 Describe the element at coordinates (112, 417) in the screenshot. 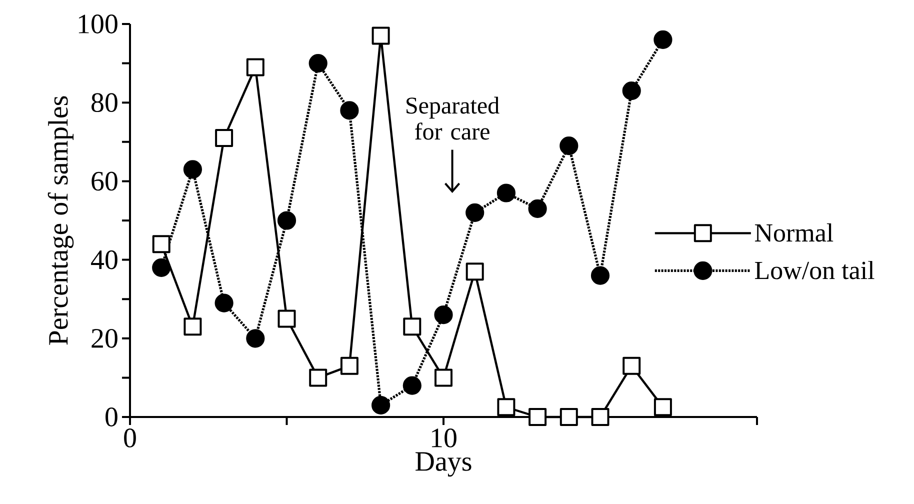

I see `y-tick-label: 0` at that location.